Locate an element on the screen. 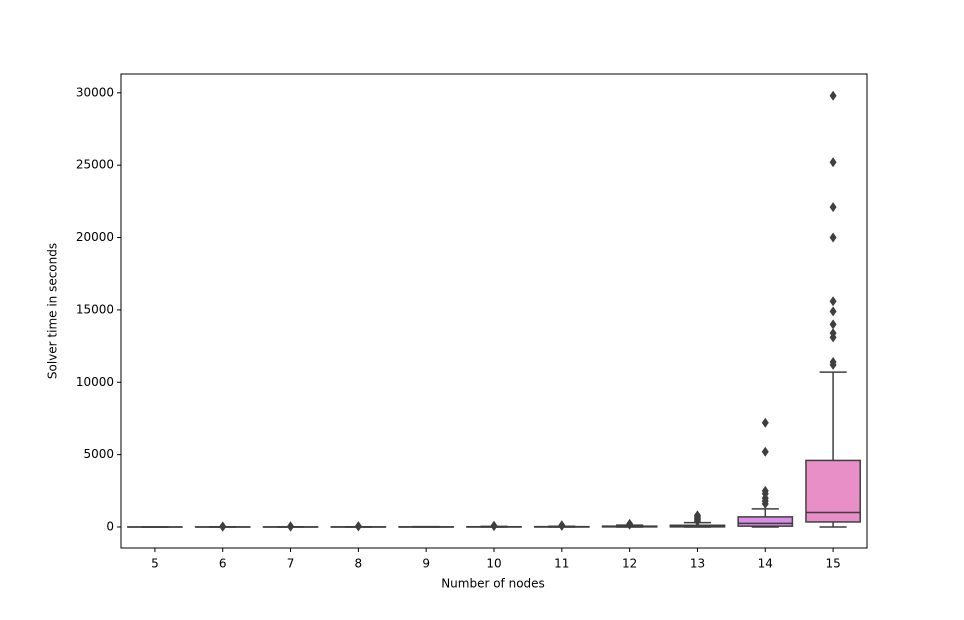 The image size is (964, 620). y-tick-label: 20000 is located at coordinates (95, 237).